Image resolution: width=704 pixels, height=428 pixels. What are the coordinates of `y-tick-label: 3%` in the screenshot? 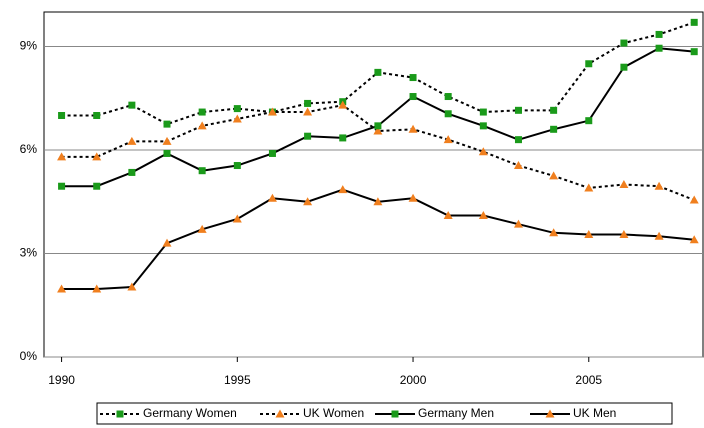 It's located at (29, 253).